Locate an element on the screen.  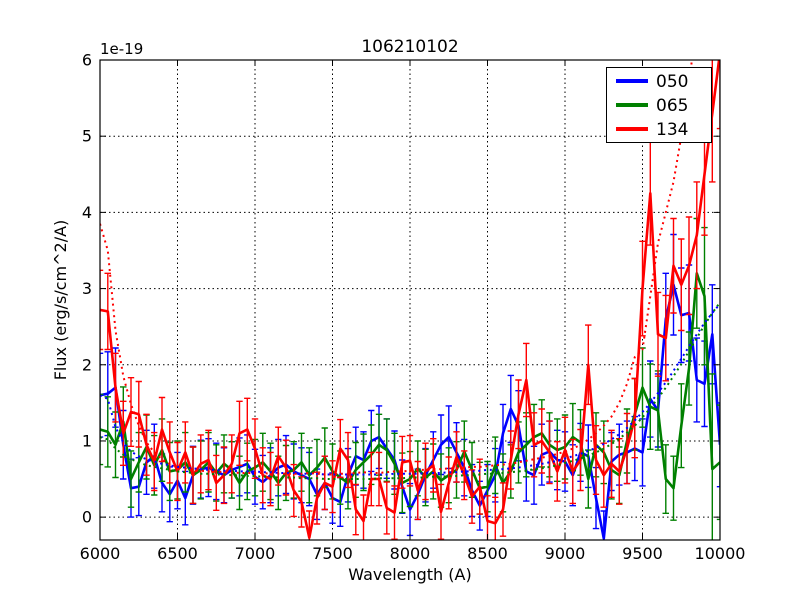
x-tick-label: 7500 is located at coordinates (332, 553).